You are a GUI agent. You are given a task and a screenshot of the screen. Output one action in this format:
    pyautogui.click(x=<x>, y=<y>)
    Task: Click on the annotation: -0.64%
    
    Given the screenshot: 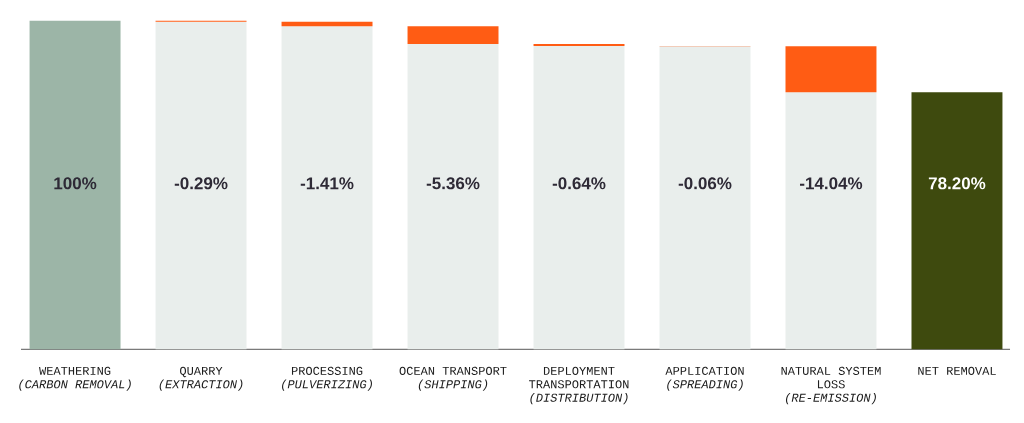 What is the action you would take?
    pyautogui.click(x=579, y=183)
    